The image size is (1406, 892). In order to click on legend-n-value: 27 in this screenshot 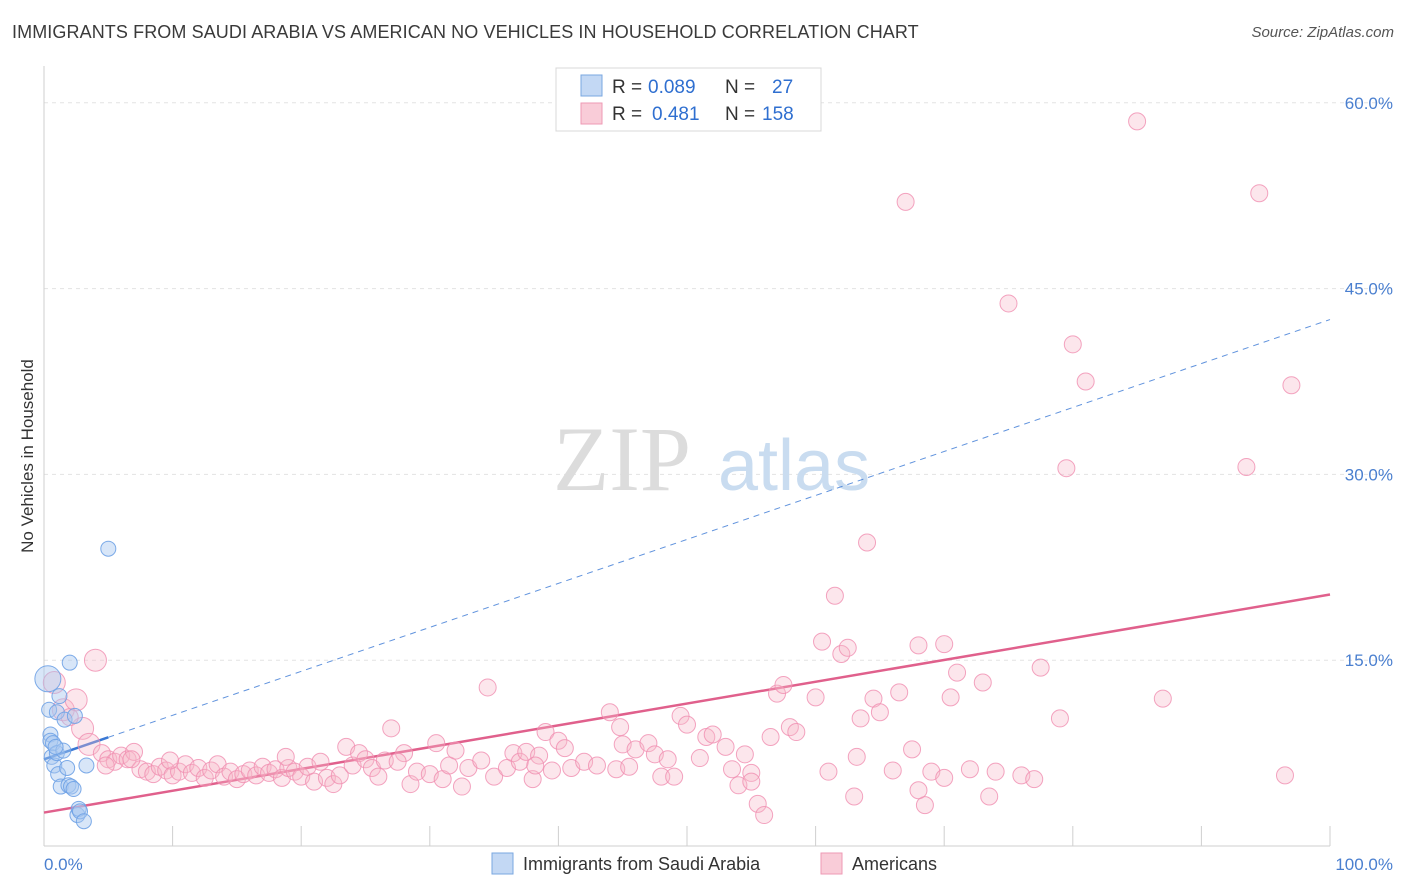, I will do `click(782, 87)`.